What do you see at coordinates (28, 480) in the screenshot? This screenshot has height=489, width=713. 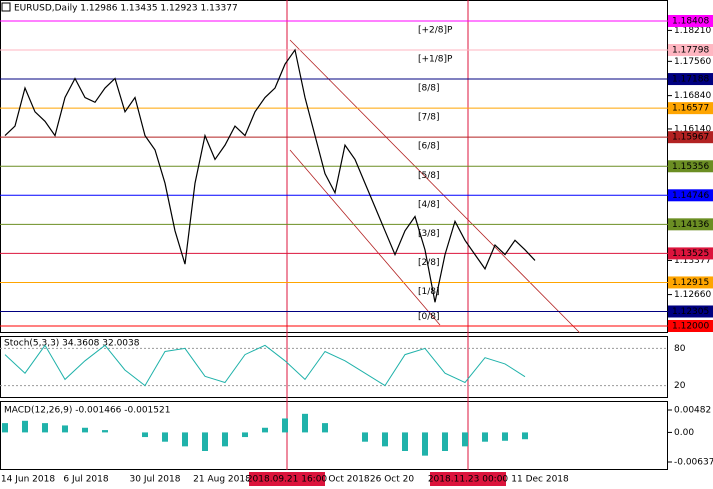 I see `x-label: 14 Jun 2018` at bounding box center [28, 480].